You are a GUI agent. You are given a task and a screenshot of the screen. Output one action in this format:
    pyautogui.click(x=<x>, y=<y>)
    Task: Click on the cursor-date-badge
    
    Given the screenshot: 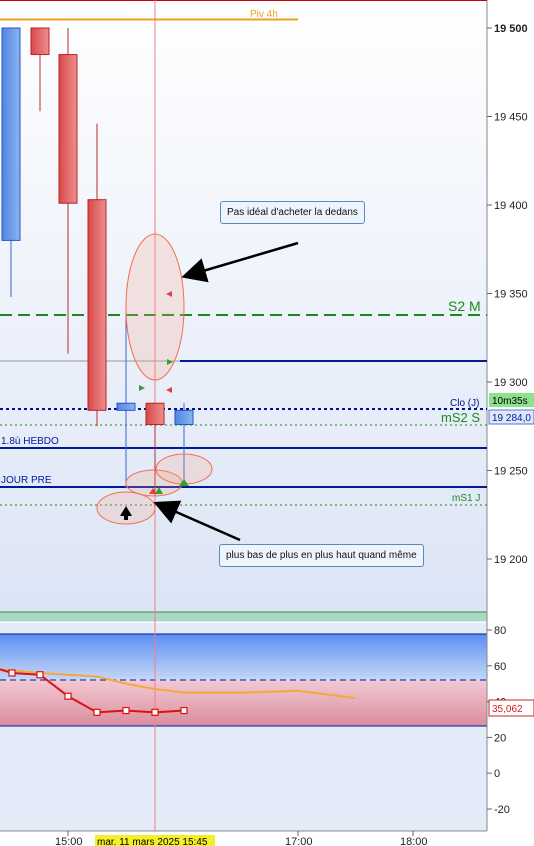 What is the action you would take?
    pyautogui.click(x=155, y=840)
    